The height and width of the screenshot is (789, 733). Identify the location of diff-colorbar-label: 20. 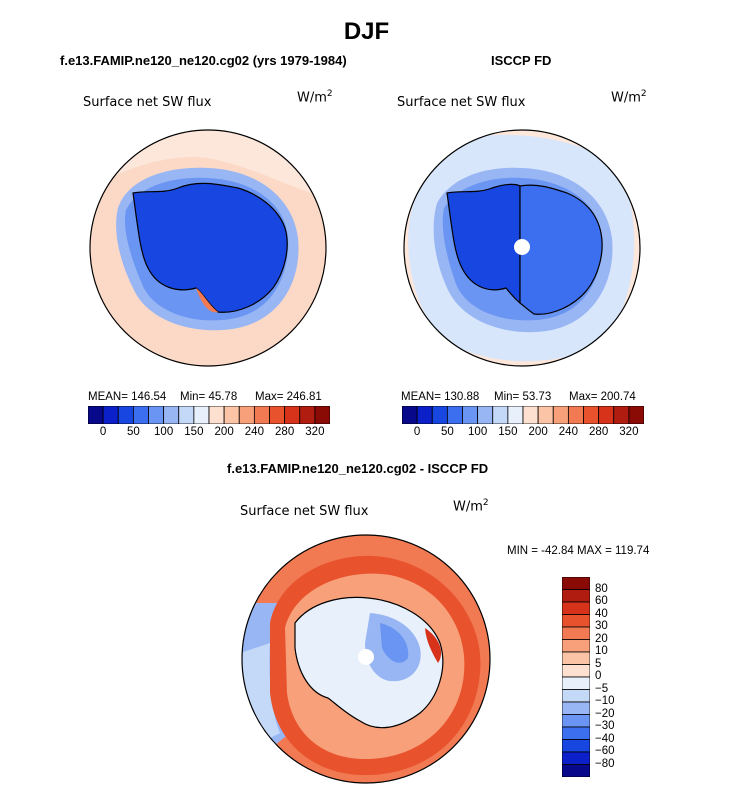
(601, 638).